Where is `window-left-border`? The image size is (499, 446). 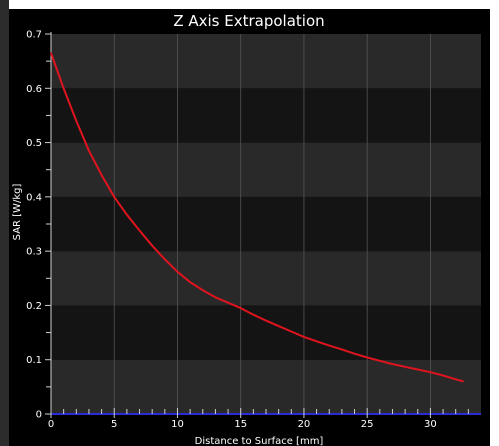 window-left-border is located at coordinates (4, 223).